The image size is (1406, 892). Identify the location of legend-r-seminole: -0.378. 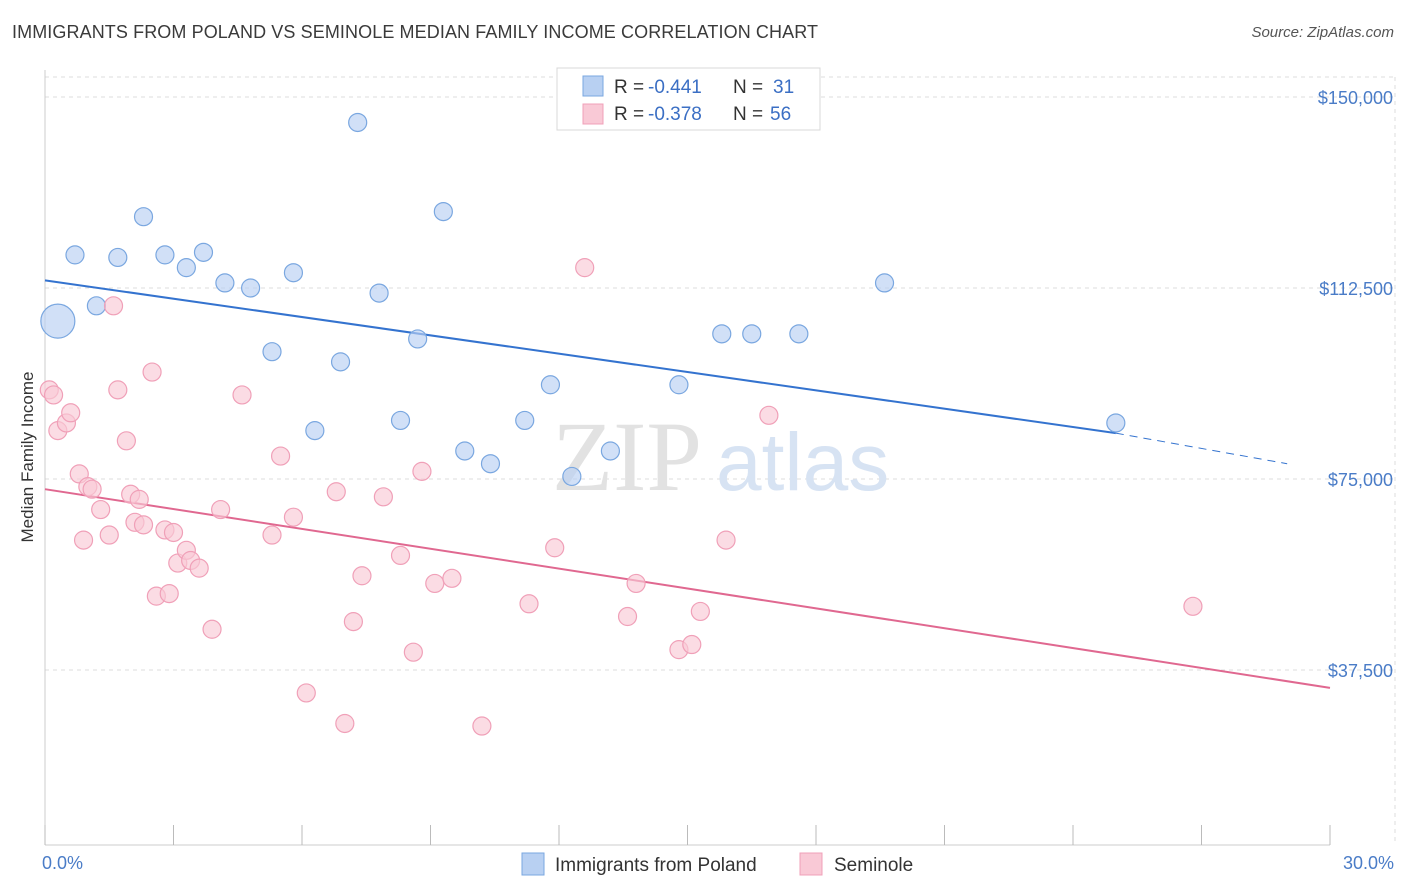
(675, 114).